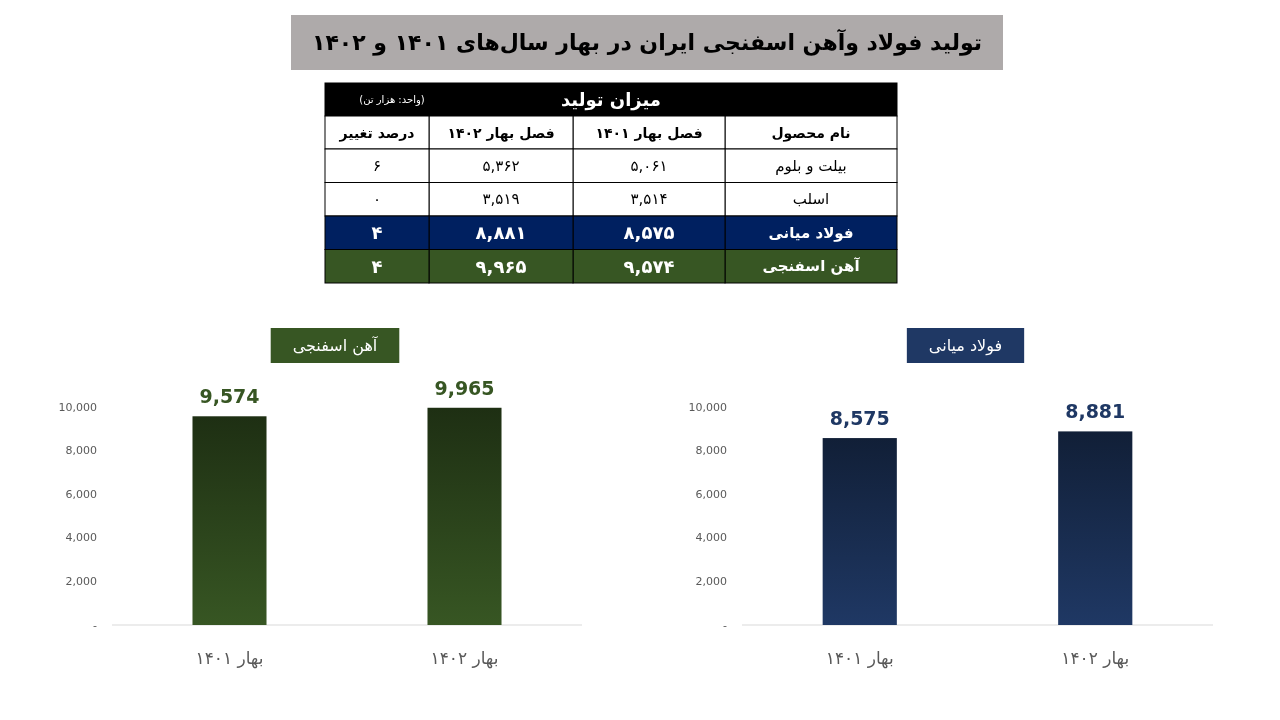 This screenshot has height=720, width=1280. What do you see at coordinates (811, 232) in the screenshot?
I see `category-label: فولاد میانی` at bounding box center [811, 232].